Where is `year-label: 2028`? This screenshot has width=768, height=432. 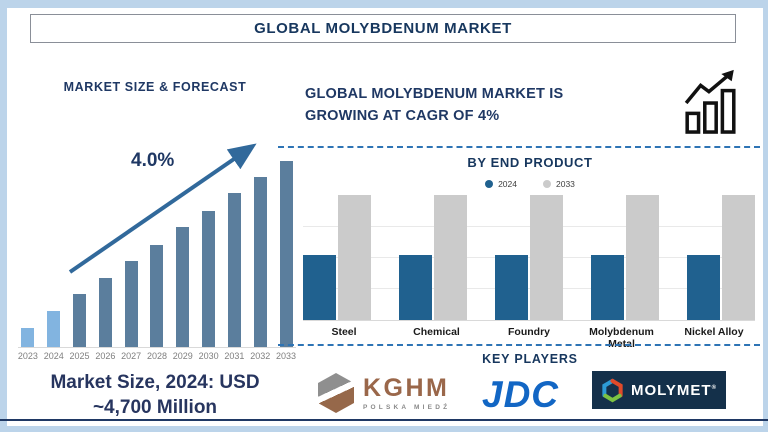
year-label: 2028 is located at coordinates (156, 356).